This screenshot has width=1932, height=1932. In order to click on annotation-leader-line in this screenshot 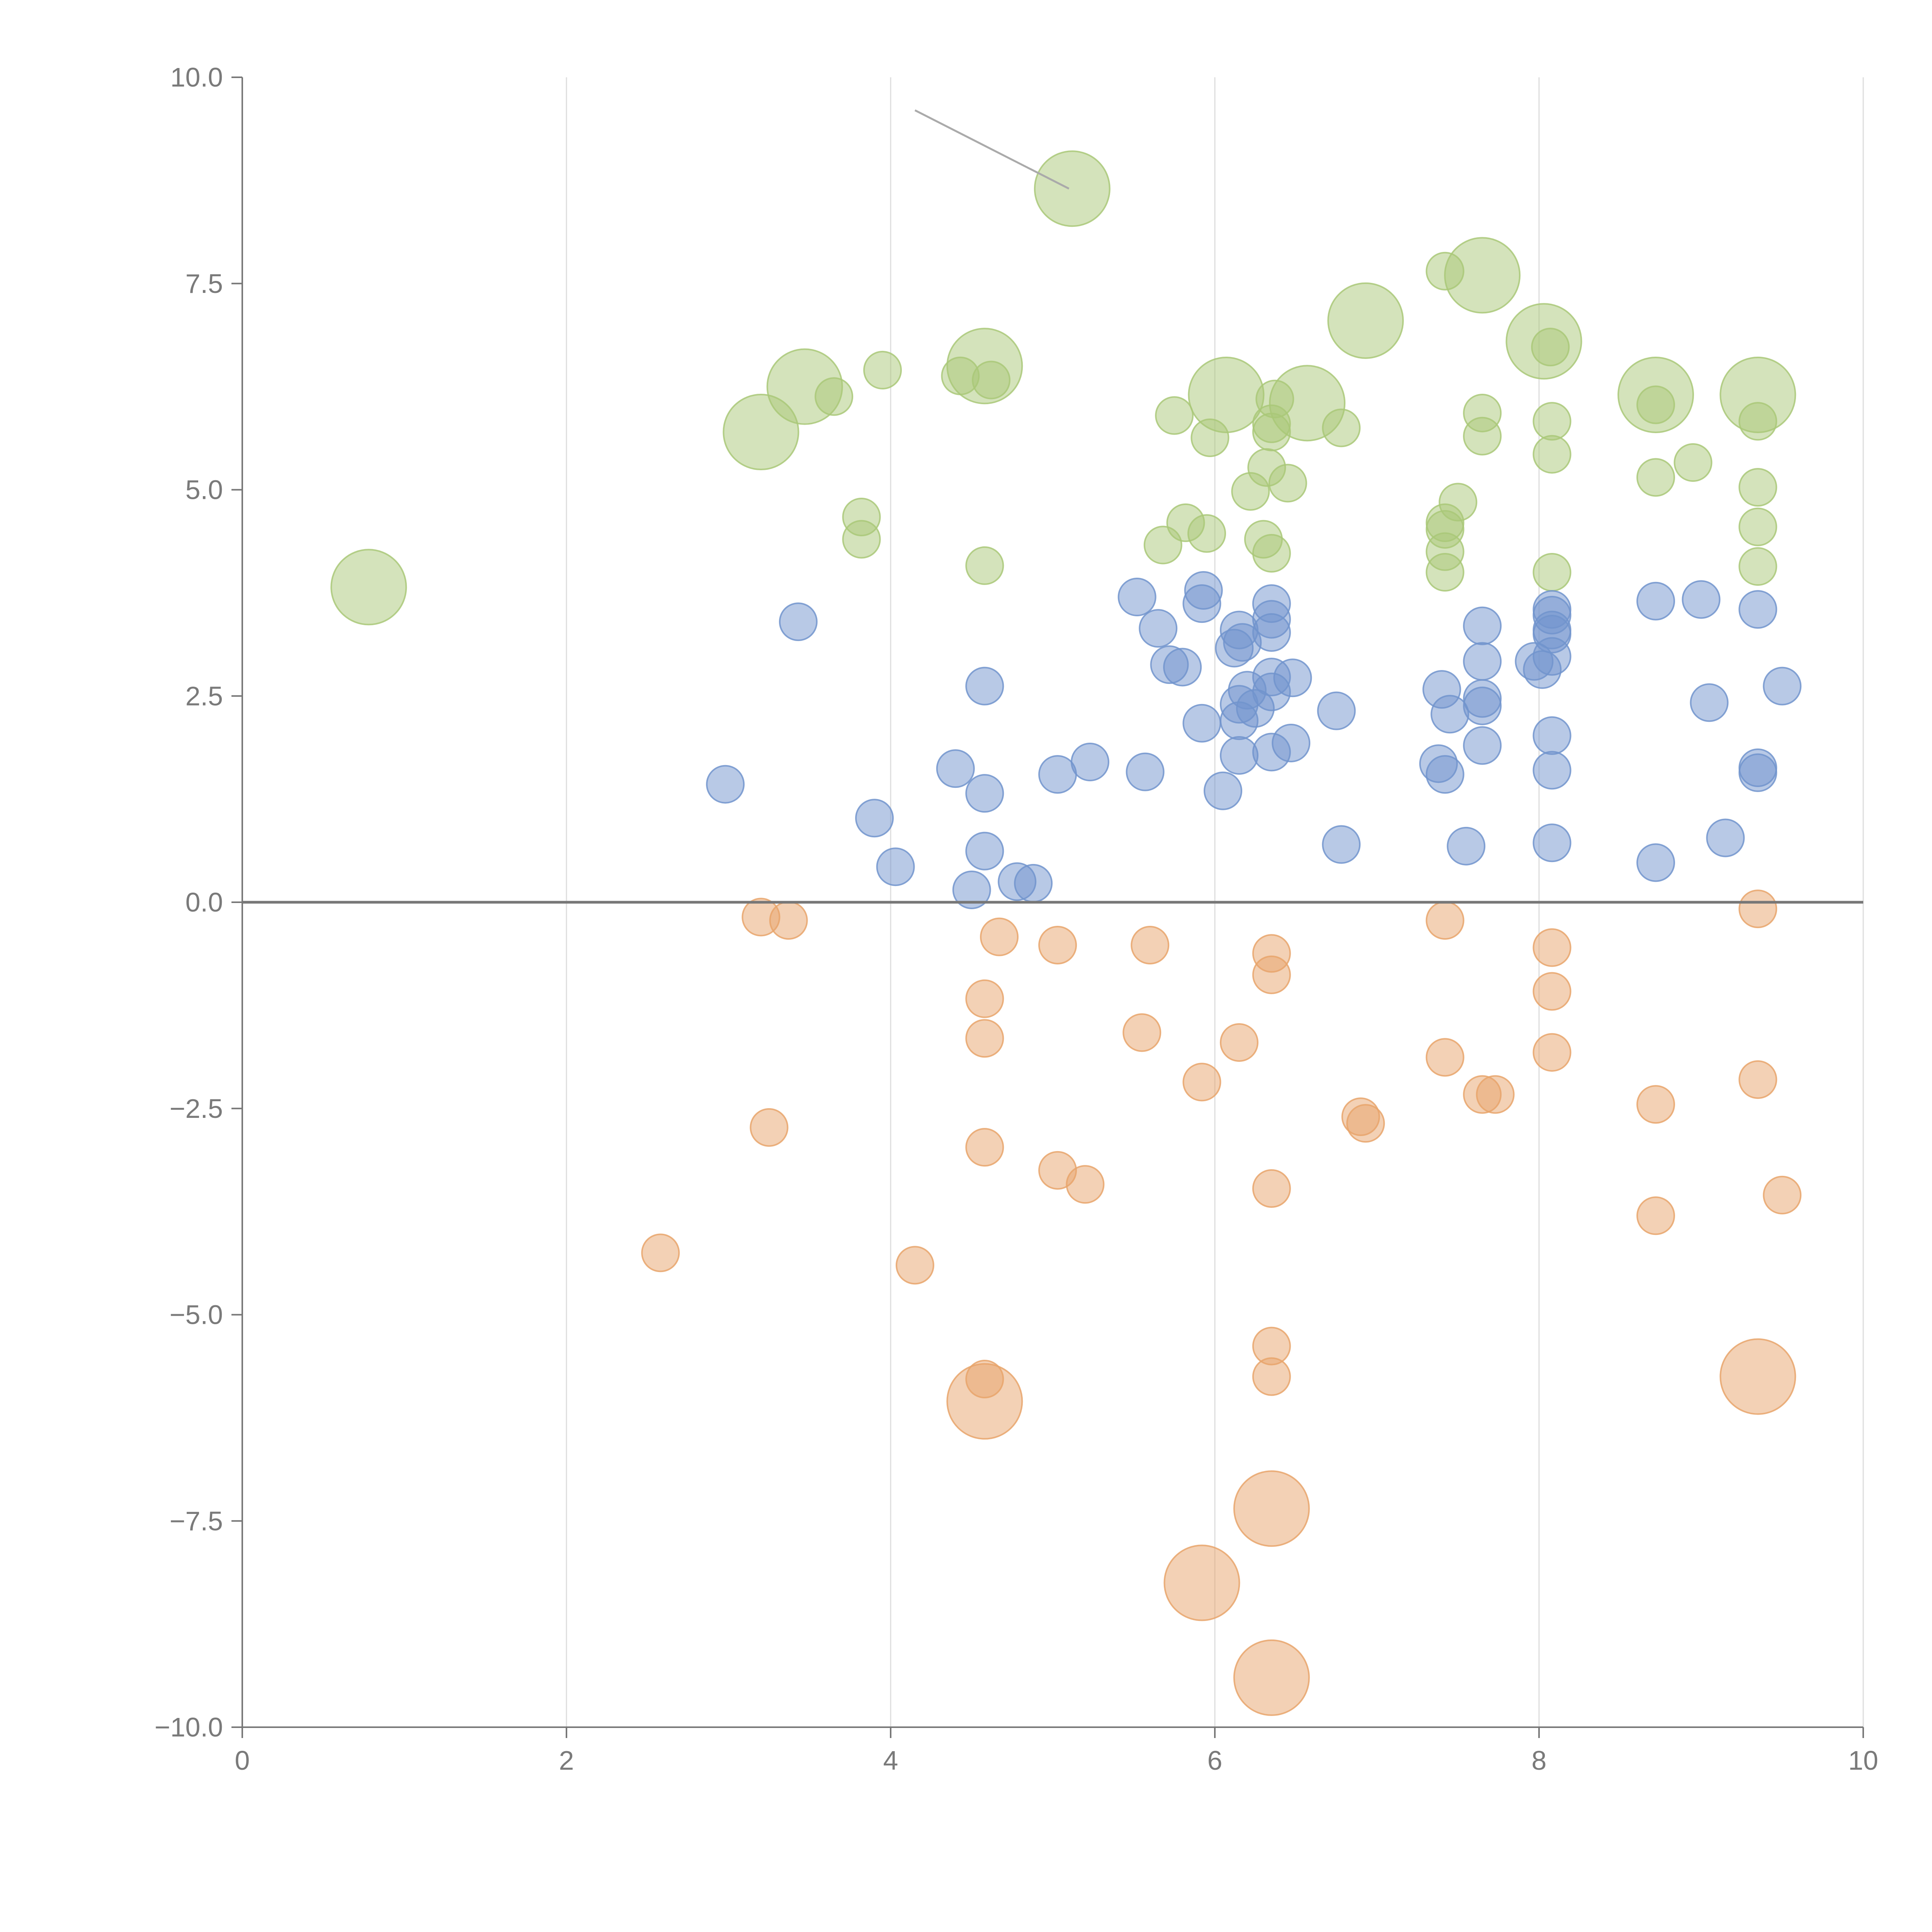, I will do `click(992, 150)`.